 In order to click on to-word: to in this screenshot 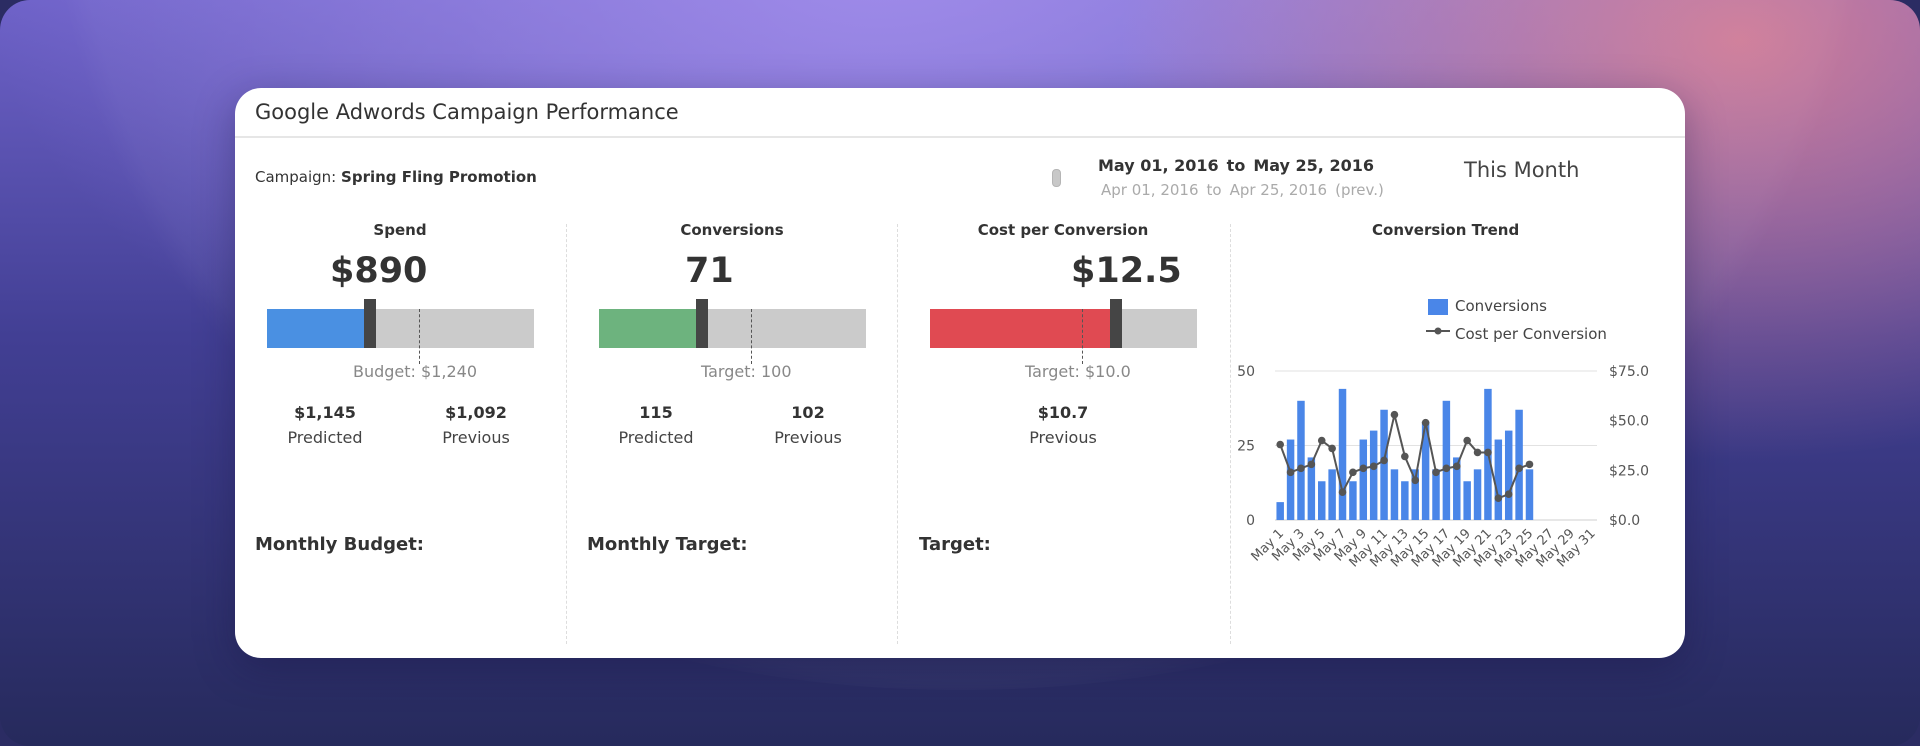, I will do `click(1236, 165)`.